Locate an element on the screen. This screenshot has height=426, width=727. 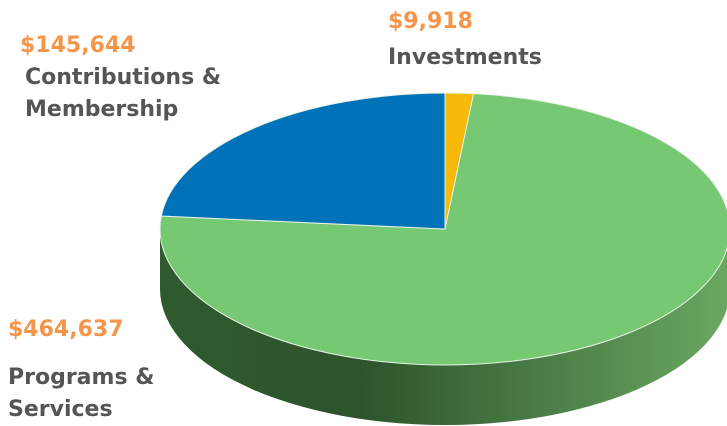
value-label: $464,637 is located at coordinates (66, 329).